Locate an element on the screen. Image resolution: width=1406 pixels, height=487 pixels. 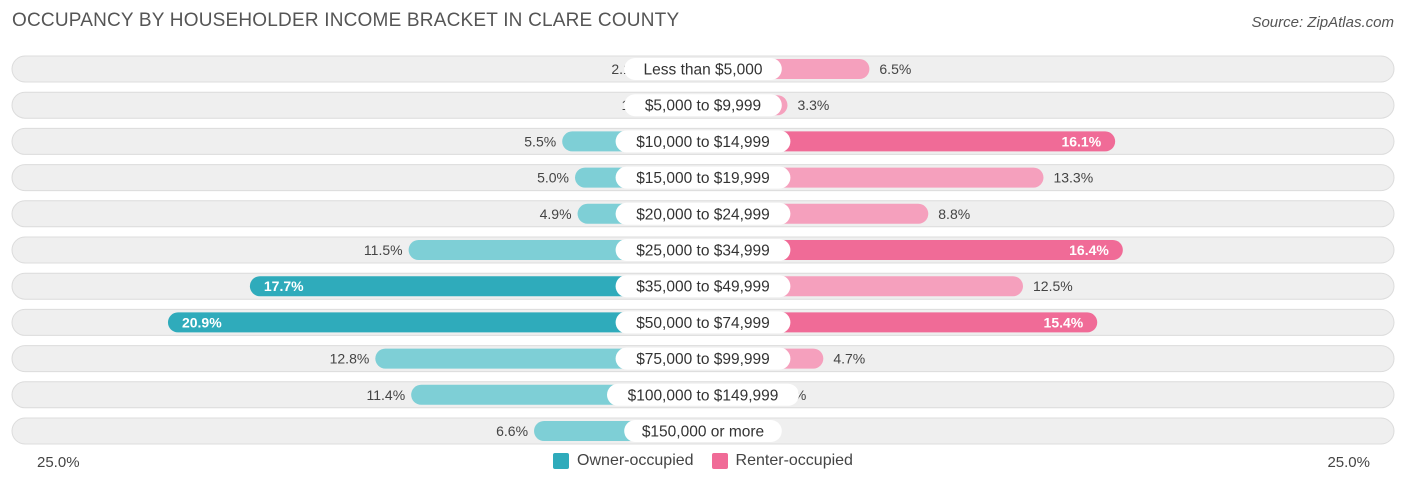
source-label: Source: ZipAtlas.com is located at coordinates (1322, 22).